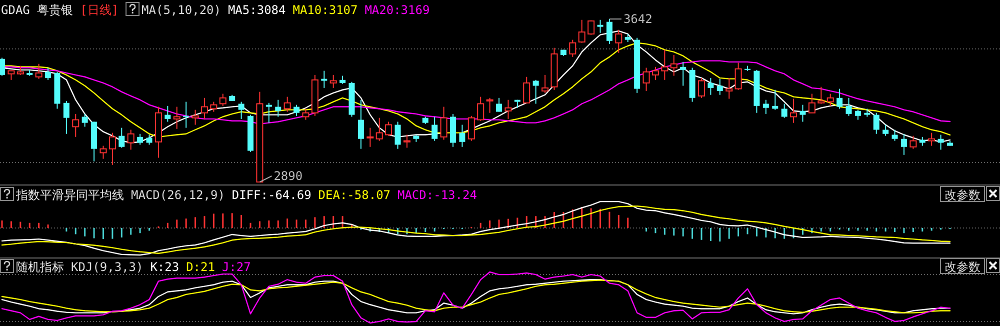 The height and width of the screenshot is (326, 1000). Describe the element at coordinates (257, 10) in the screenshot. I see `text: MA5:3084` at that location.